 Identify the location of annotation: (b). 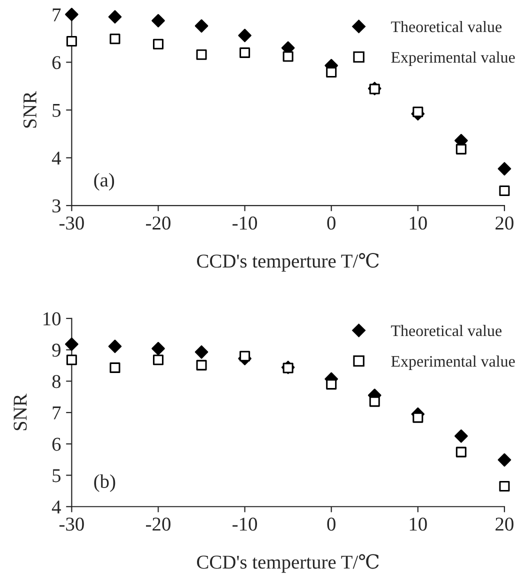
(105, 483).